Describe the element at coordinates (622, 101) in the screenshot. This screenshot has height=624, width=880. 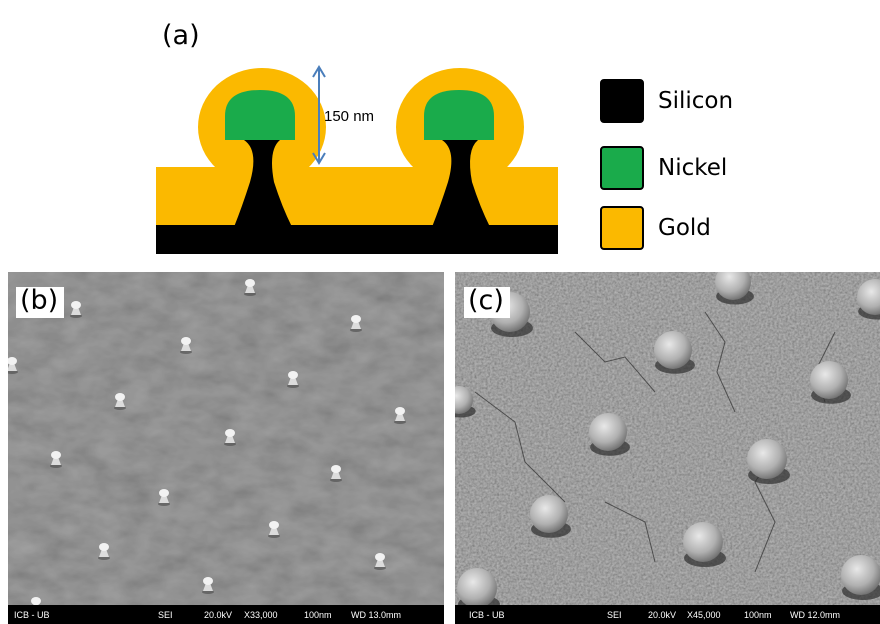
I see `silicon-swatch` at that location.